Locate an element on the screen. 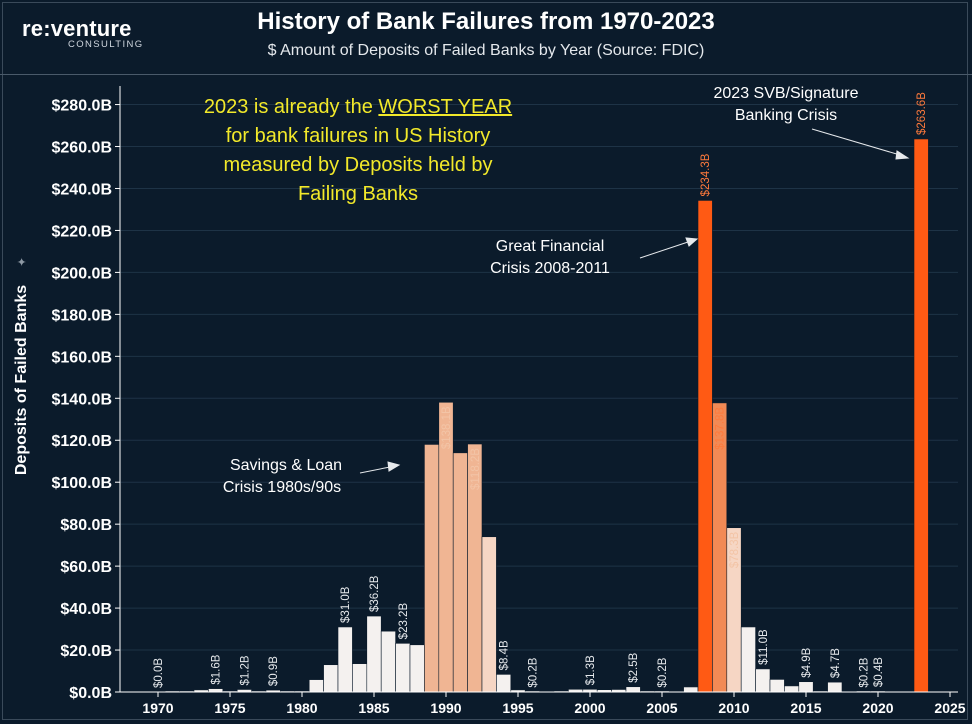 The width and height of the screenshot is (972, 724). bar-value-label: $1.2B is located at coordinates (245, 670).